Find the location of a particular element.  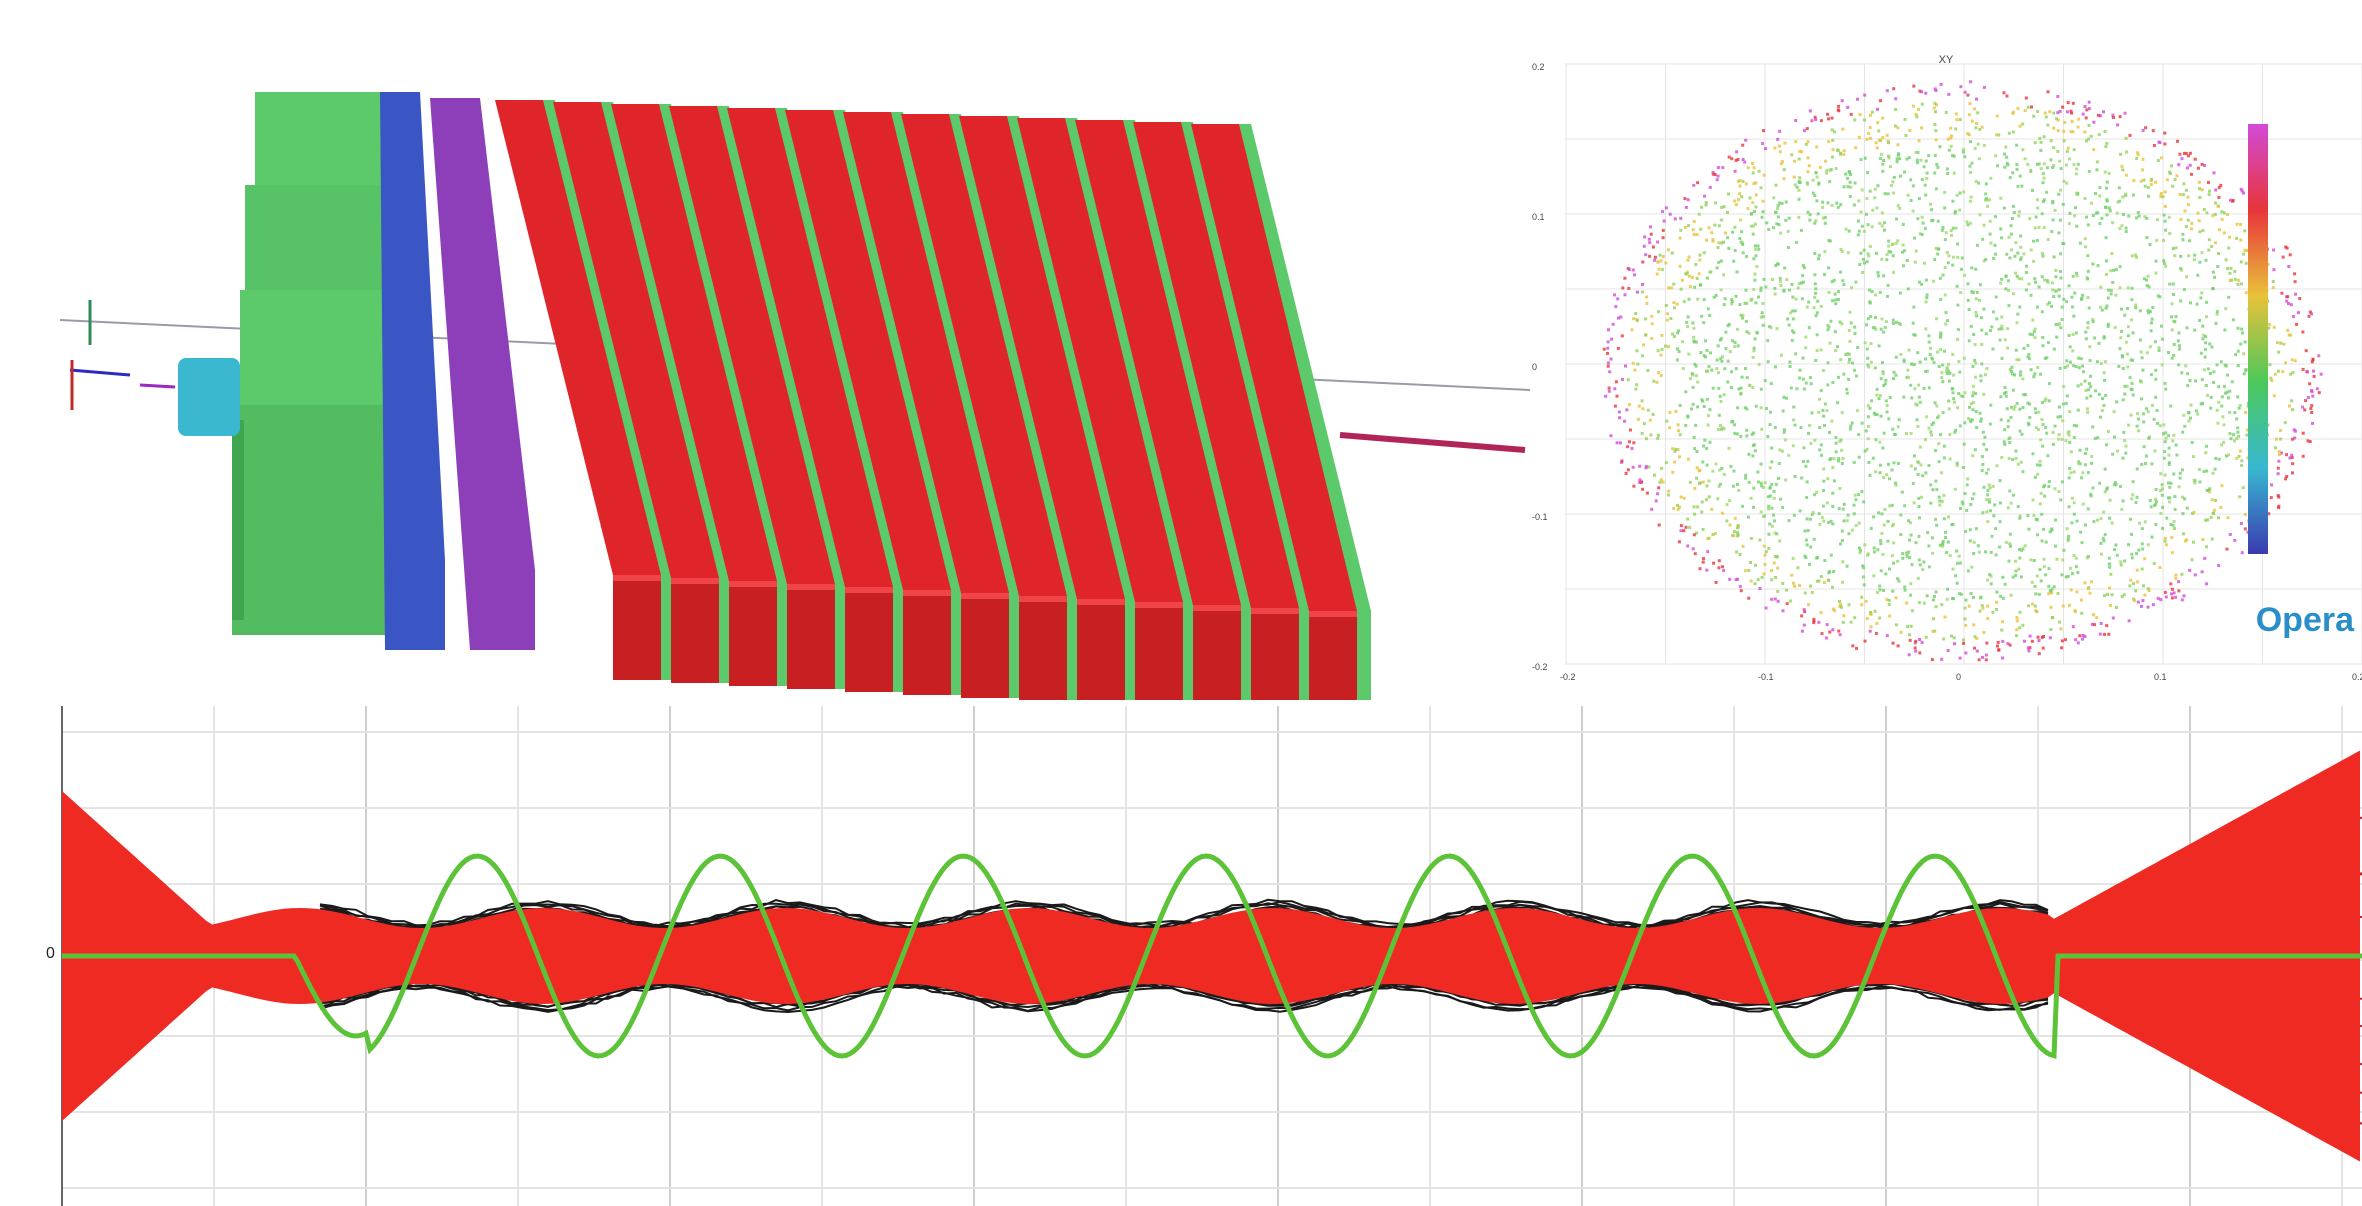

color-scale-bar is located at coordinates (2258, 339).